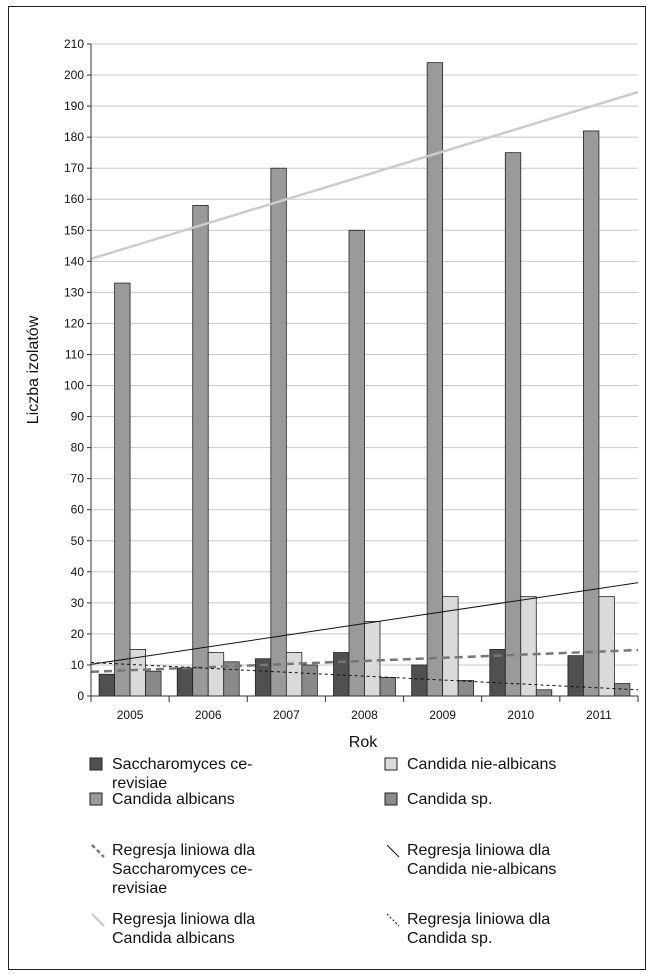 This screenshot has height=974, width=652. I want to click on y-tick-label: 180, so click(74, 137).